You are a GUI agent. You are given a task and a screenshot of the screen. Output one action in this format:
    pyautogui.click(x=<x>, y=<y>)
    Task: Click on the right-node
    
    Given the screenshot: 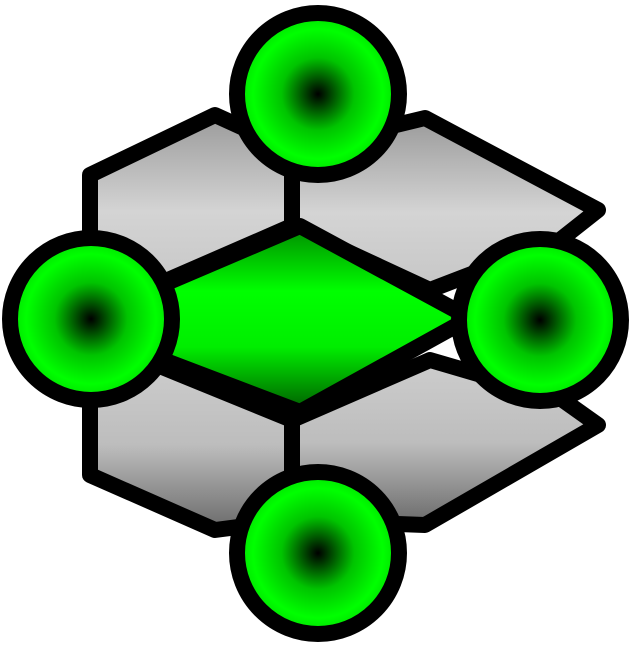 What is the action you would take?
    pyautogui.click(x=540, y=320)
    